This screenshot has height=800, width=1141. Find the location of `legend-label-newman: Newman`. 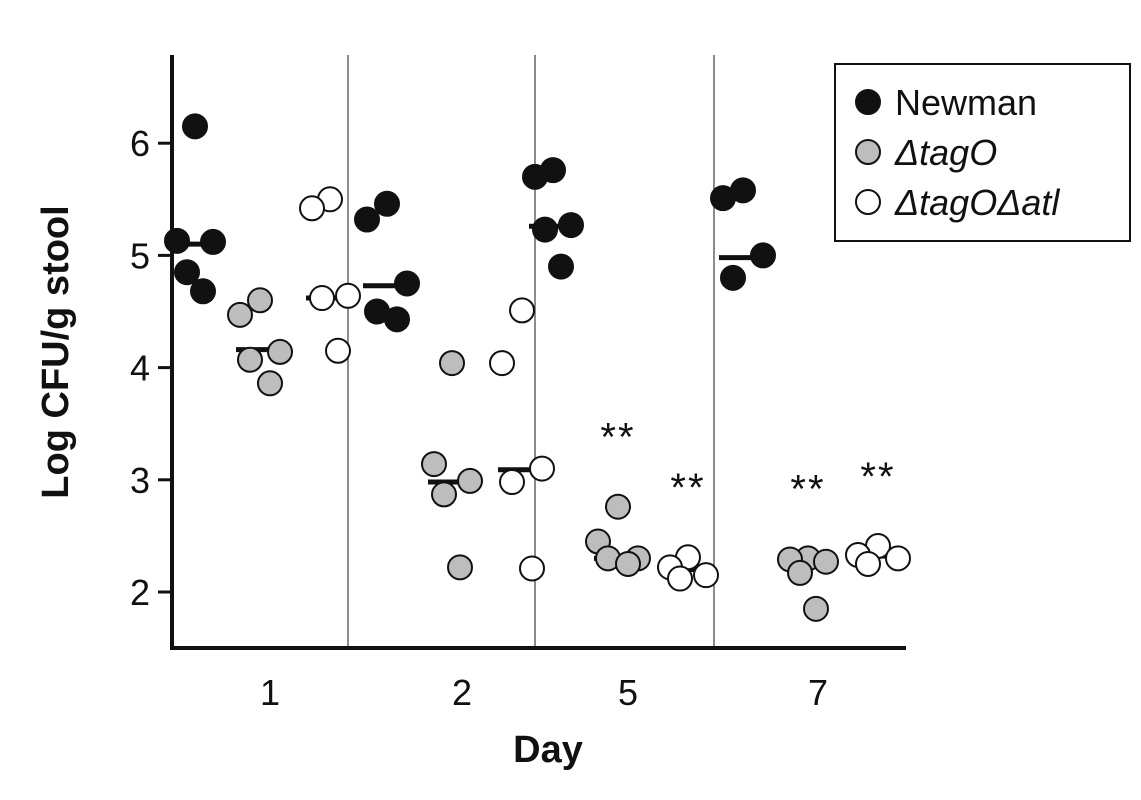

legend-label-newman: Newman is located at coordinates (966, 102).